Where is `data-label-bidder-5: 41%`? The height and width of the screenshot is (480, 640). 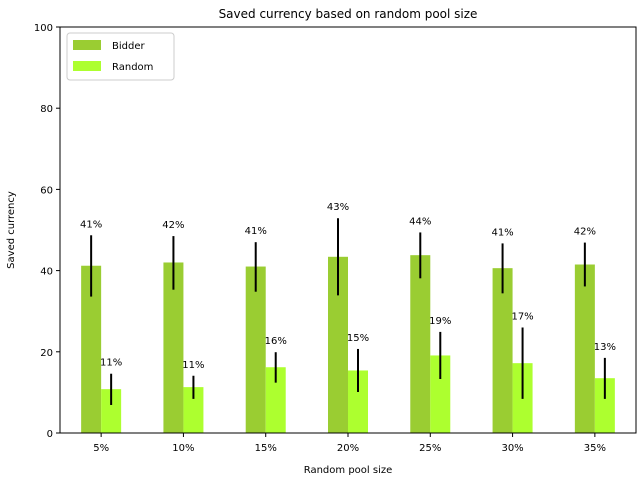
data-label-bidder-5: 41% is located at coordinates (502, 232).